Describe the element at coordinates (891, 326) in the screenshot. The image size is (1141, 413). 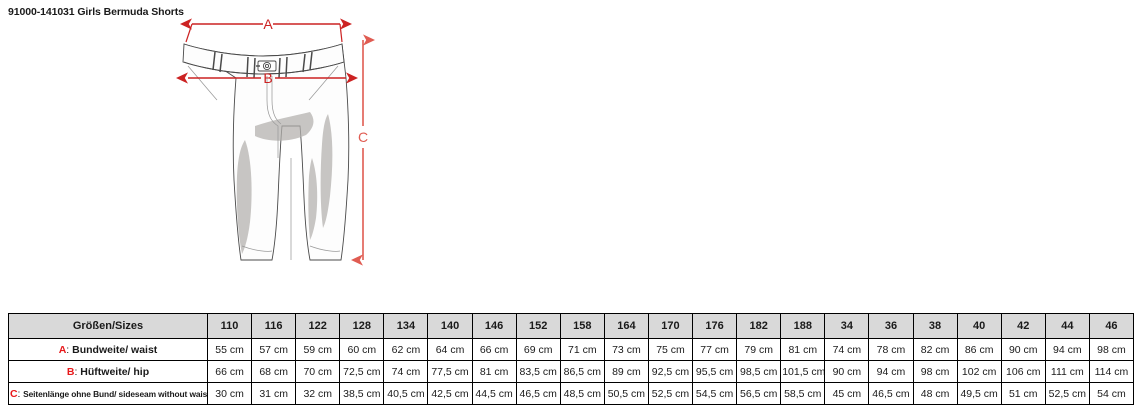
I see `table-header-size: 36` at that location.